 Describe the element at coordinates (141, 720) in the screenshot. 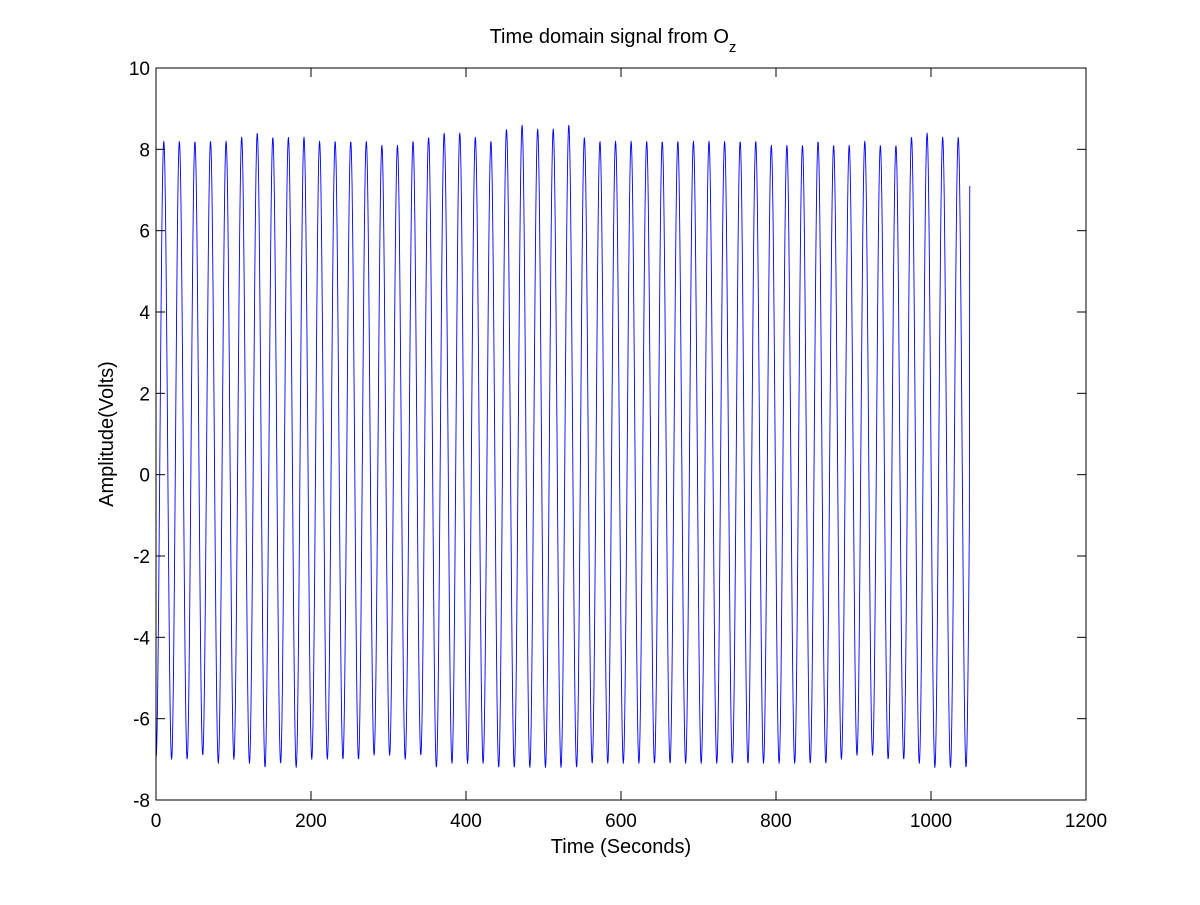

I see `y-tick-label: -6` at that location.